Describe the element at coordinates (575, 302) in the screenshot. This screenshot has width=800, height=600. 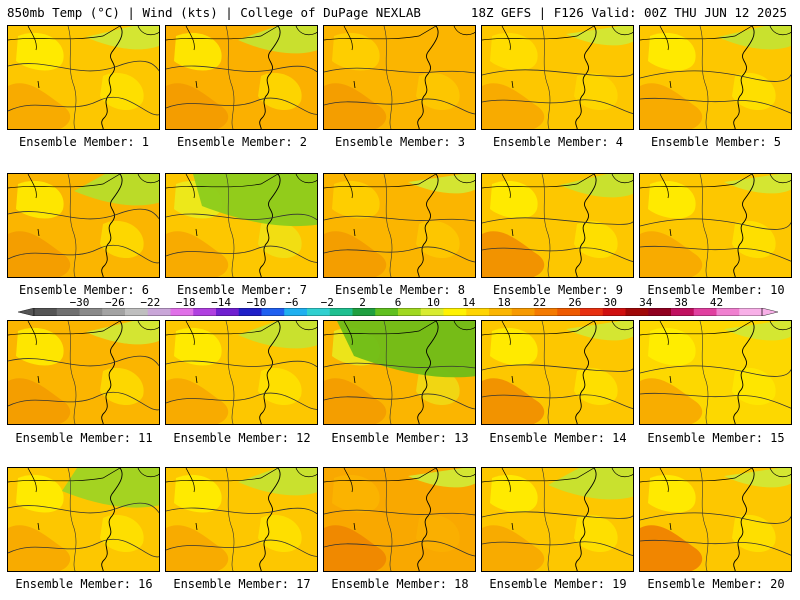
I see `colorbar-tick-label: 26` at that location.